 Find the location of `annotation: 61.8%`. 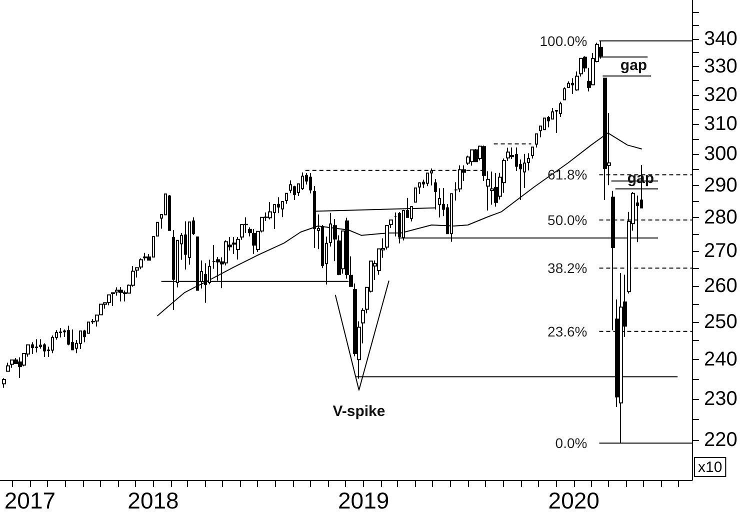

annotation: 61.8% is located at coordinates (568, 174).